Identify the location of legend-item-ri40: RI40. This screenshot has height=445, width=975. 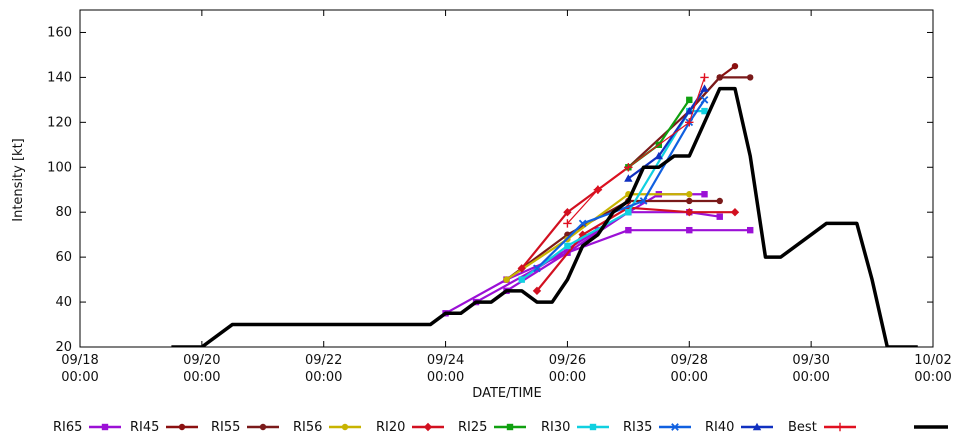
(739, 427).